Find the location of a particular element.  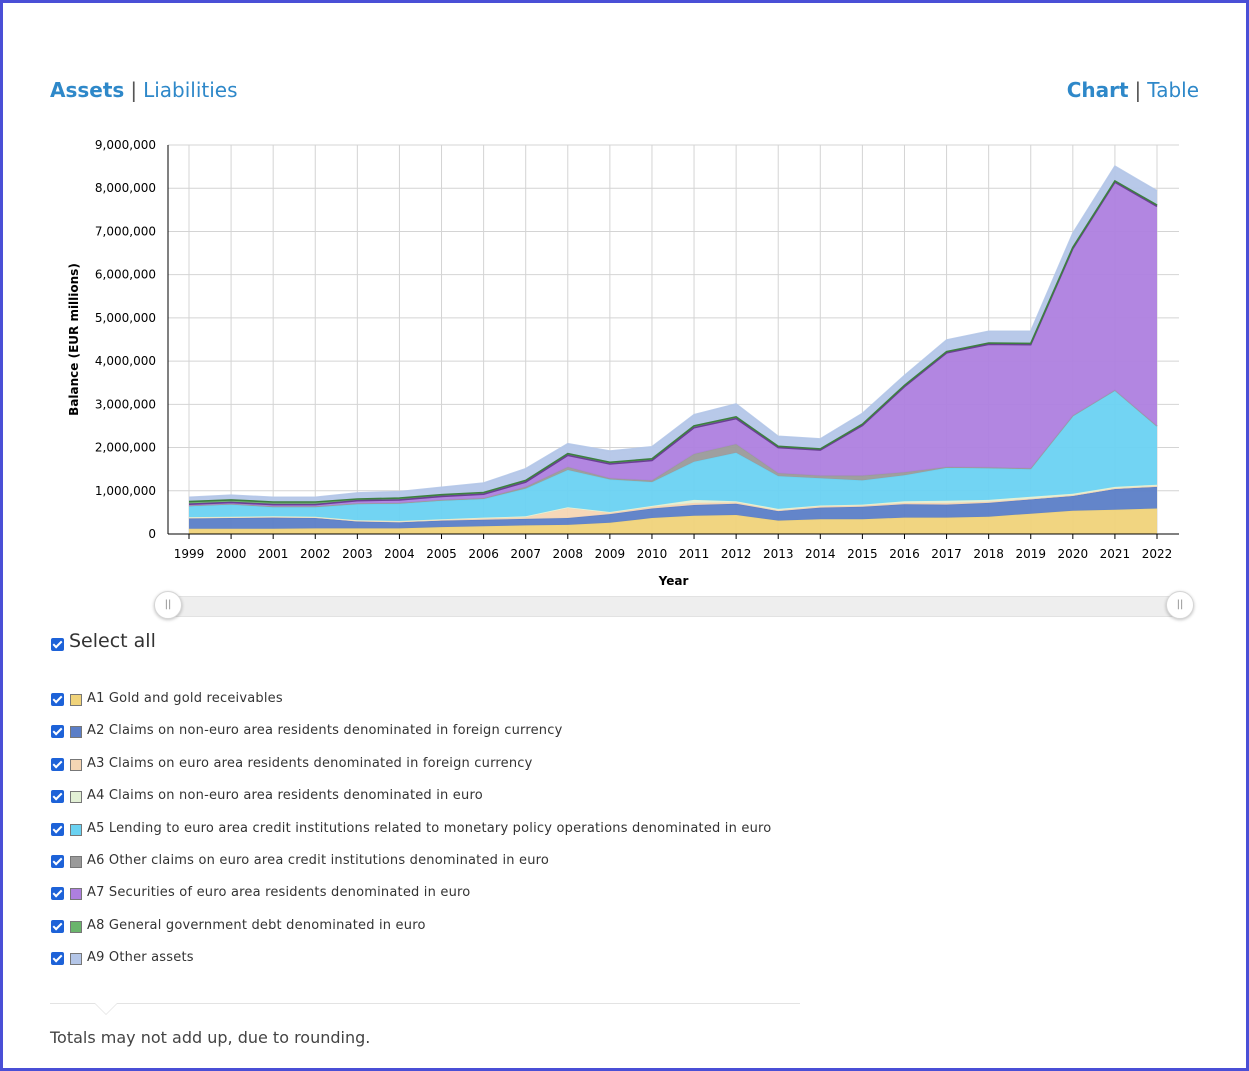

y-tick-label: 7,000,000 is located at coordinates (125, 231).